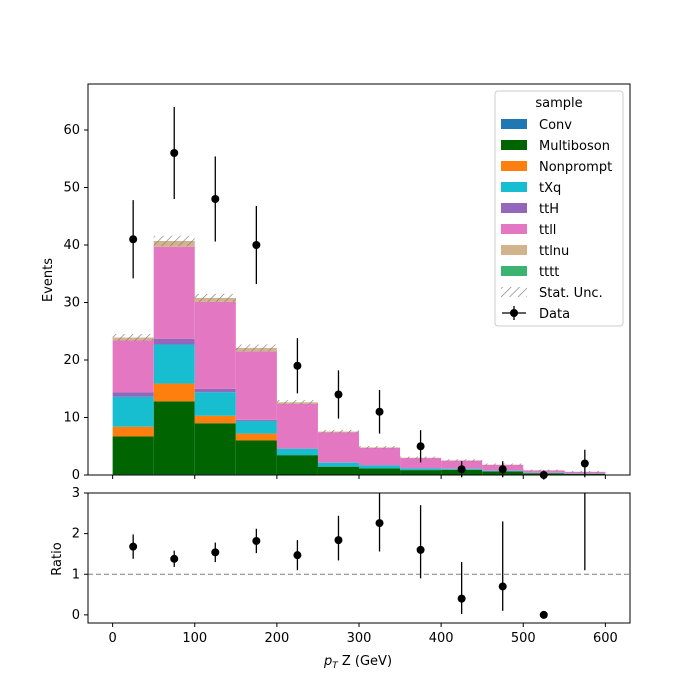  What do you see at coordinates (57, 558) in the screenshot?
I see `ratio-y-axis-label: Ratio` at bounding box center [57, 558].